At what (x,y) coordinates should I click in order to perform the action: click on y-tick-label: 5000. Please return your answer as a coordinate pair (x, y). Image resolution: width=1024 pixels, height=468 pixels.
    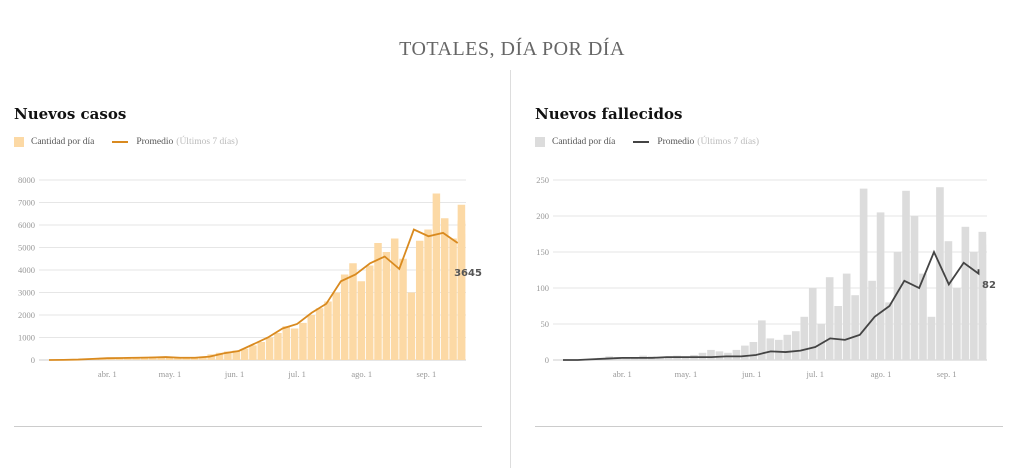
    Looking at the image, I should click on (26, 248).